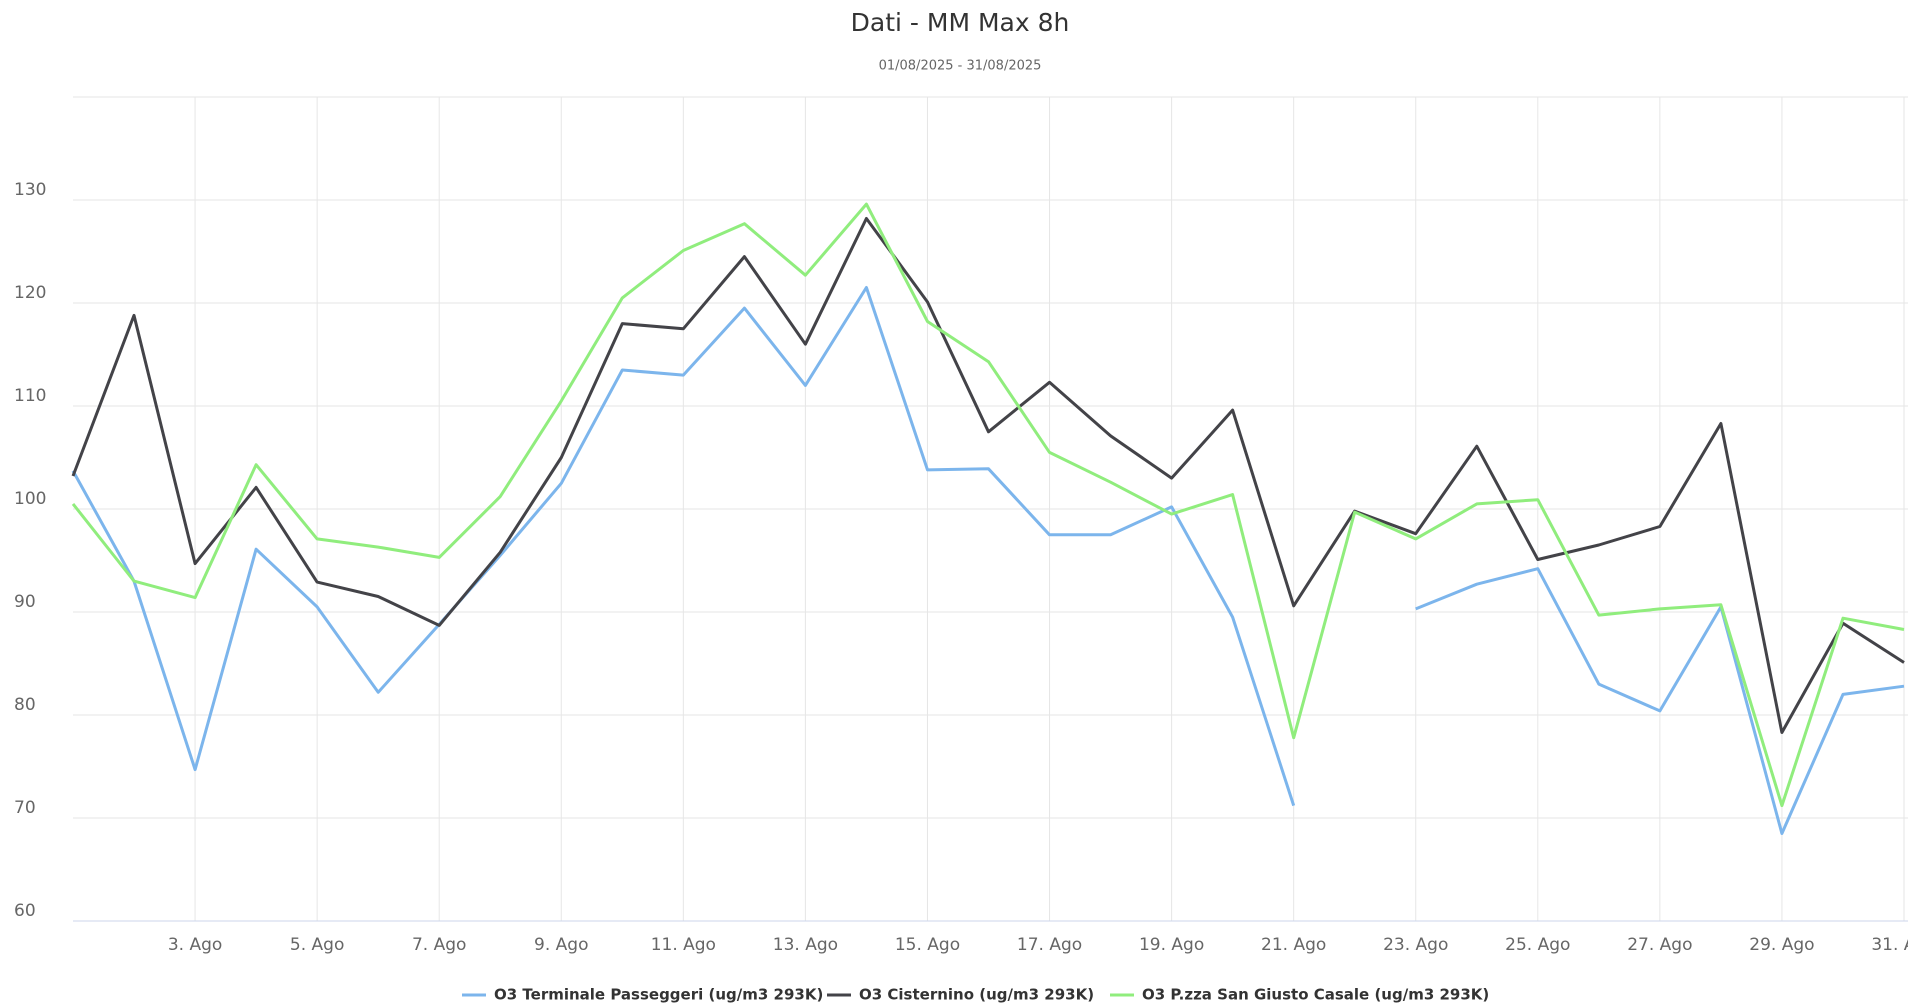 This screenshot has width=1908, height=1005. Describe the element at coordinates (1660, 701) in the screenshot. I see `series-line` at that location.